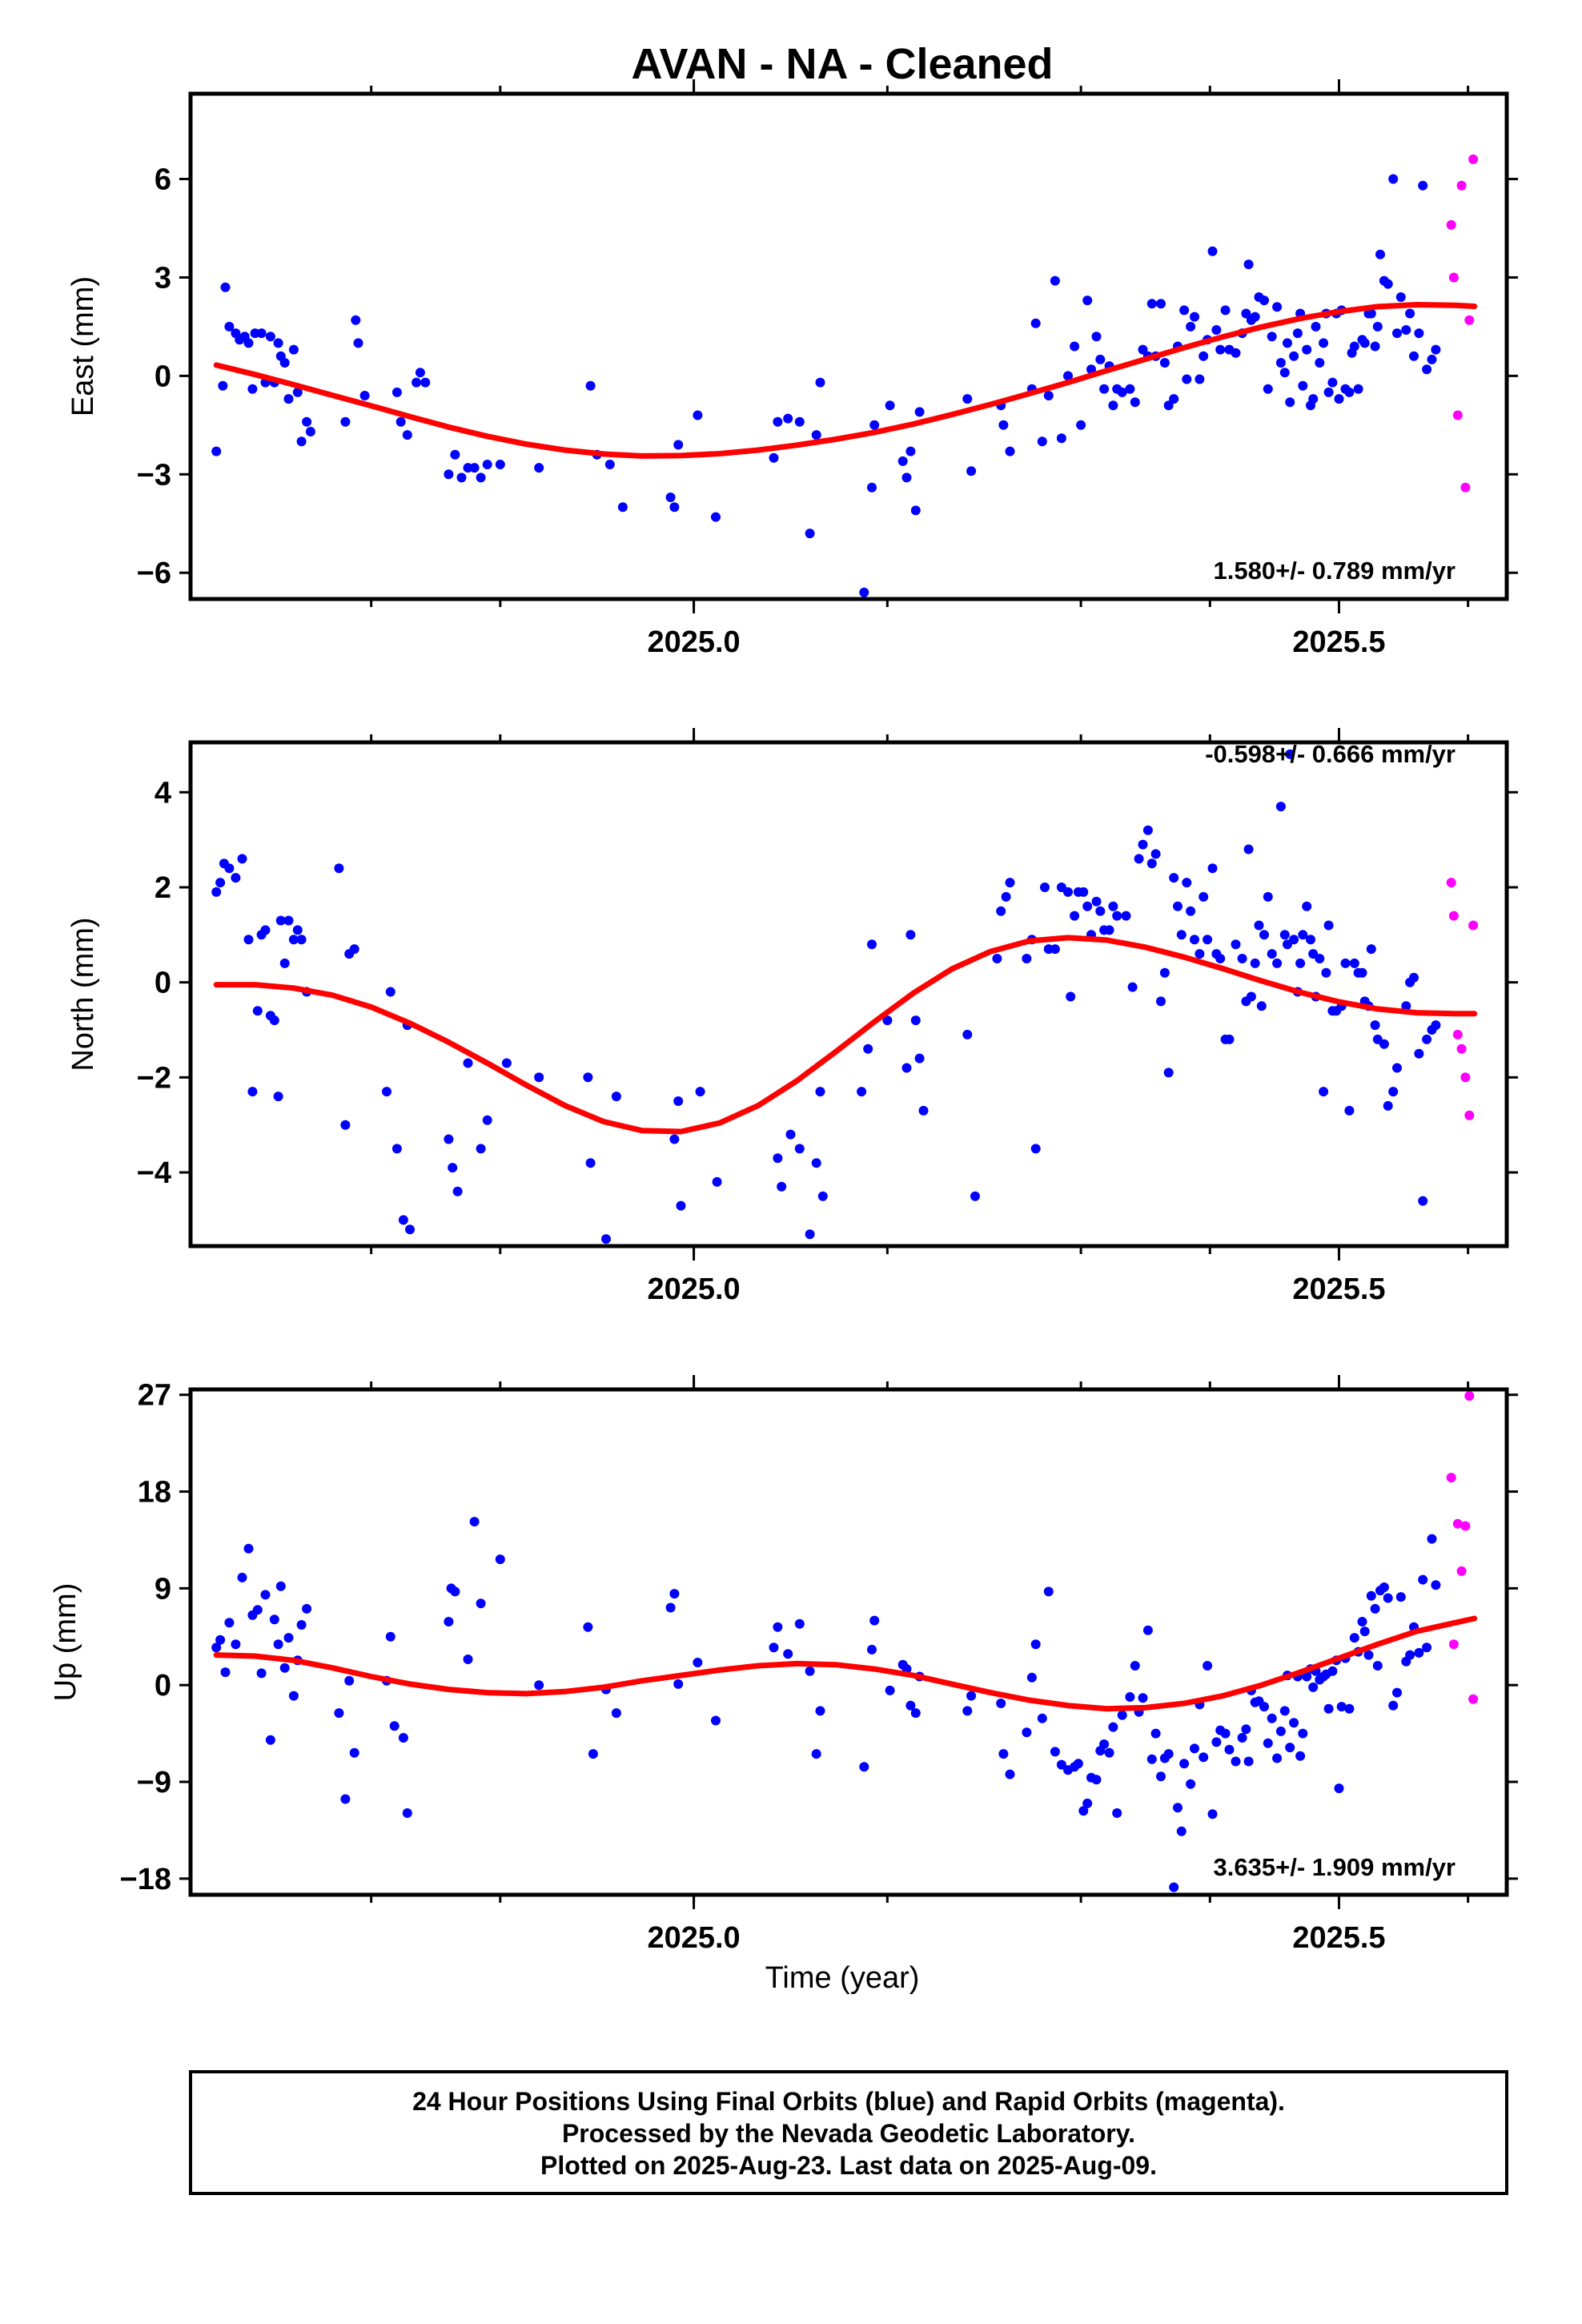 The width and height of the screenshot is (1582, 2324). I want to click on velocity-label: -0.598+/- 0.666 mm/yr, so click(1330, 754).